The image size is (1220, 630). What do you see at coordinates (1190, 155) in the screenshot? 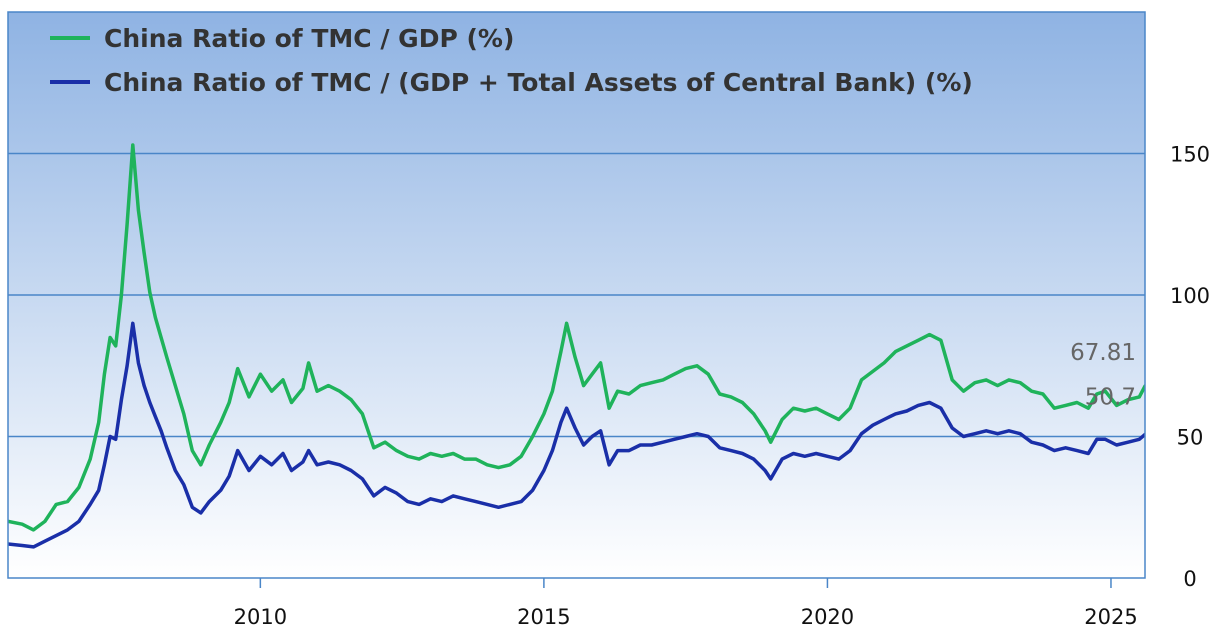
I see `y-tick-label: 150` at bounding box center [1190, 155].